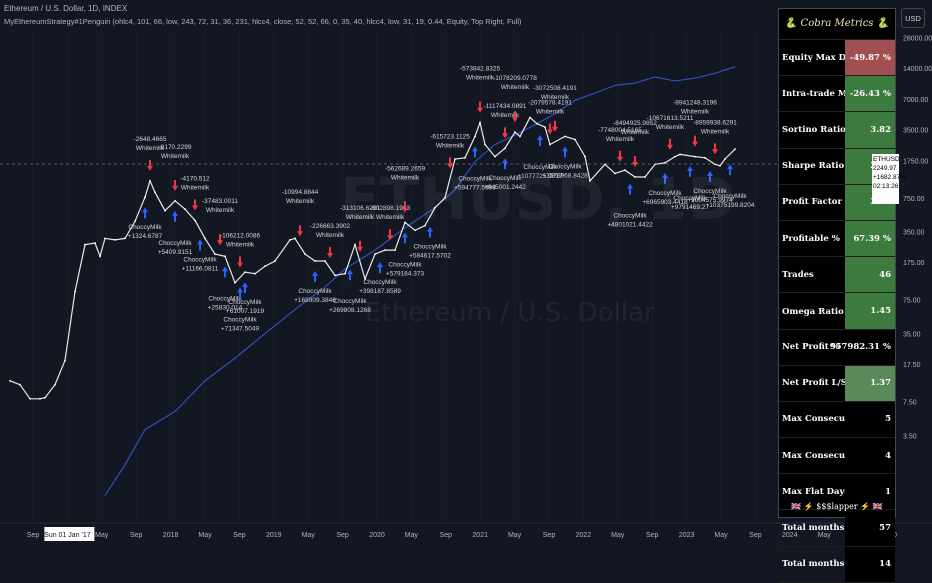 The height and width of the screenshot is (583, 932). What do you see at coordinates (405, 173) in the screenshot?
I see `sell-label: -562689.2659 Whitemilk` at bounding box center [405, 173].